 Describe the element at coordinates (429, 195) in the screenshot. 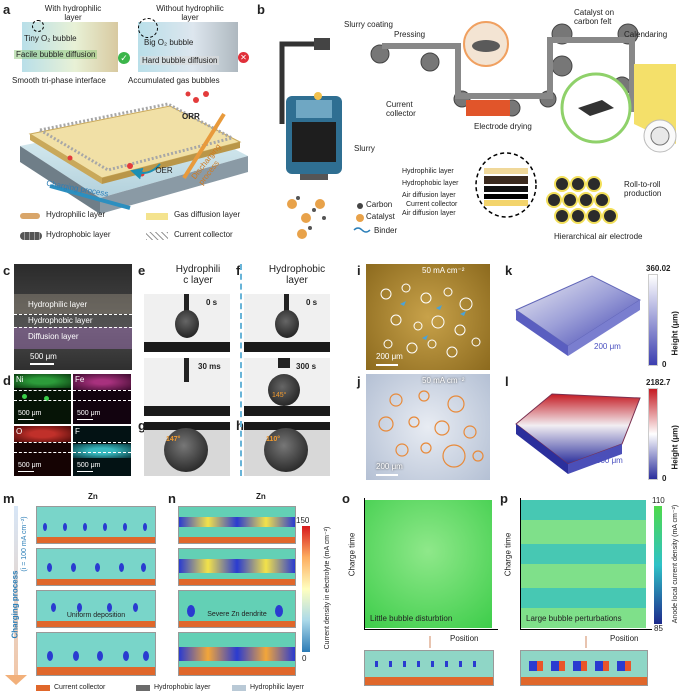

I see `stack-layer-3: Air diffusion layer` at that location.